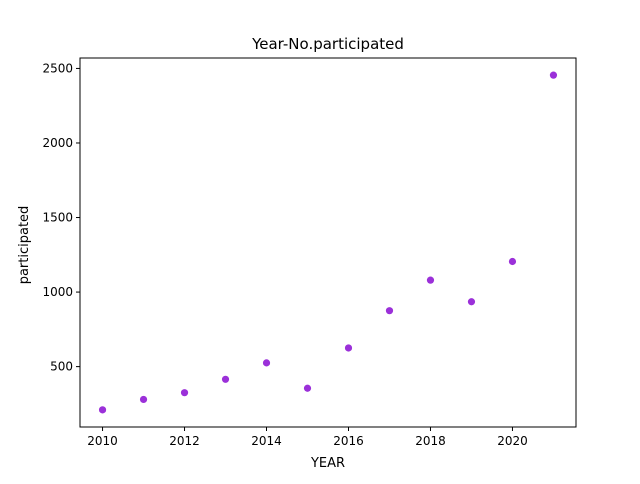 The image size is (640, 484). I want to click on y-tick-label: 2500, so click(57, 68).